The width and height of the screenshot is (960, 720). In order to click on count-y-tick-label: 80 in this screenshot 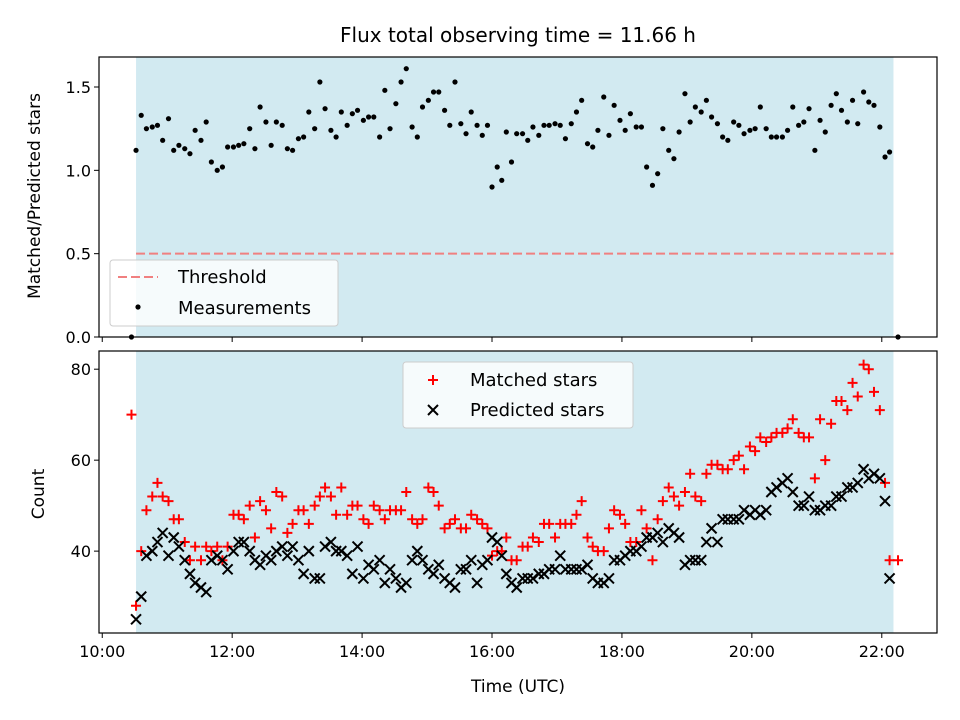, I will do `click(81, 369)`.